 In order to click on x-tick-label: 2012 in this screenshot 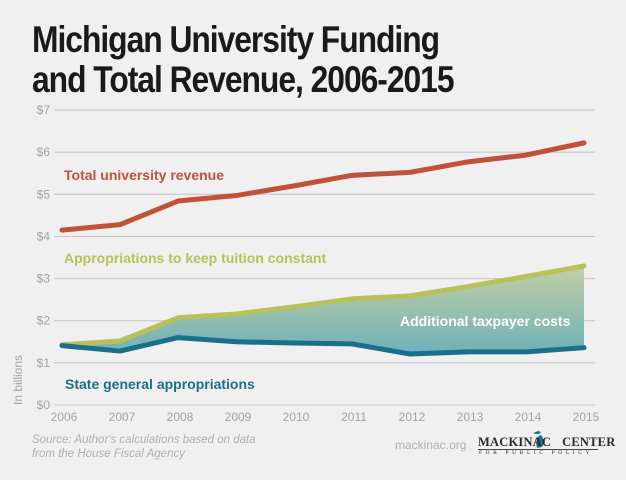, I will do `click(412, 417)`.